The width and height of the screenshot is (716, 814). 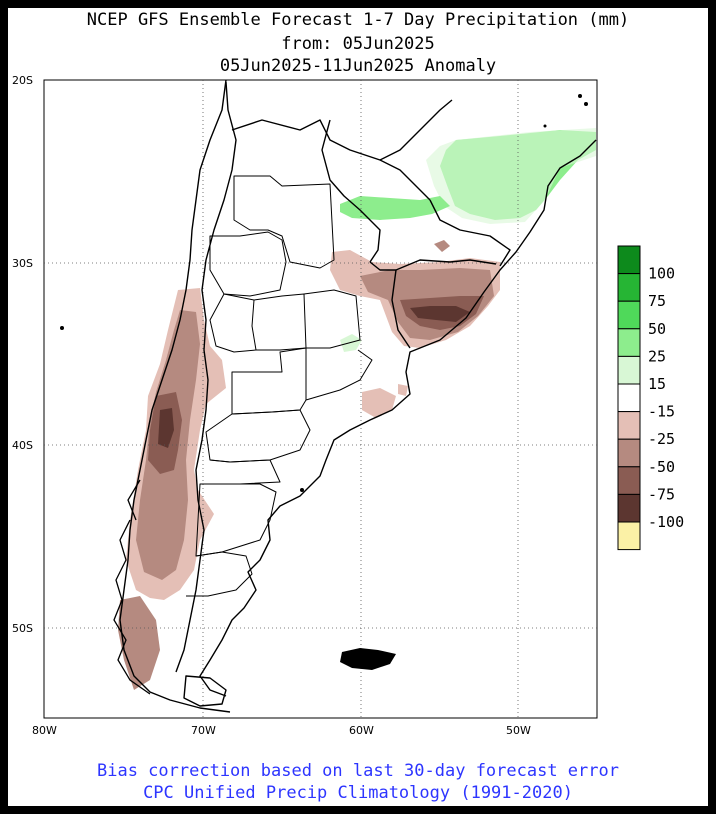 I want to click on anomaly-brown-bahia, so click(x=403, y=390).